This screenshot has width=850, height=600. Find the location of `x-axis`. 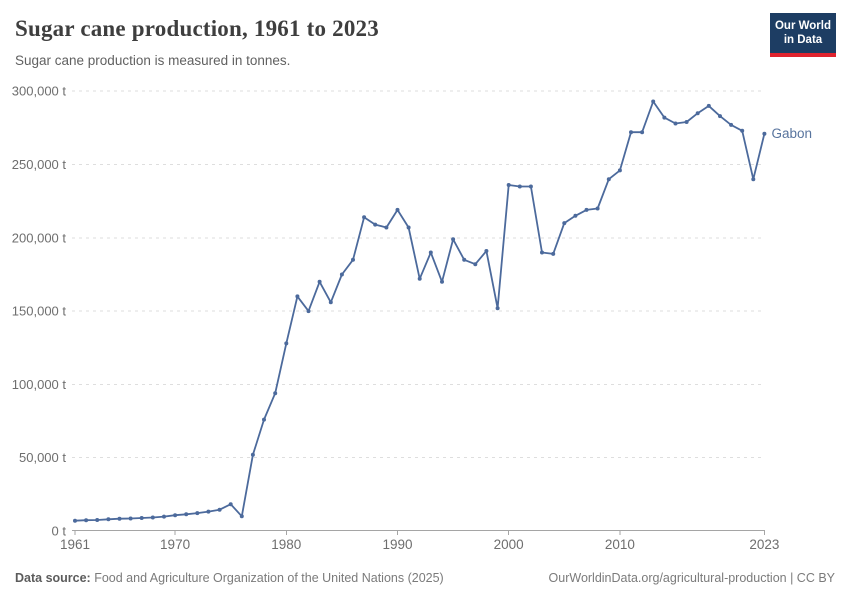

x-axis is located at coordinates (418, 532).